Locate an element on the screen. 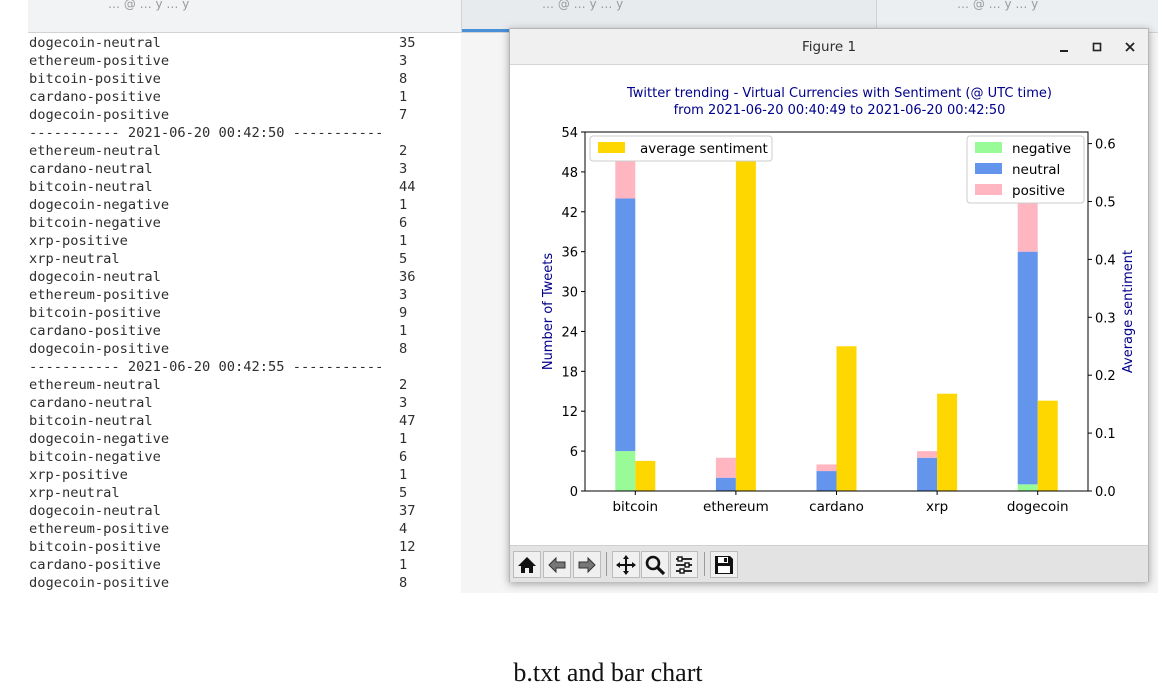  navigation-toolbar is located at coordinates (829, 563).